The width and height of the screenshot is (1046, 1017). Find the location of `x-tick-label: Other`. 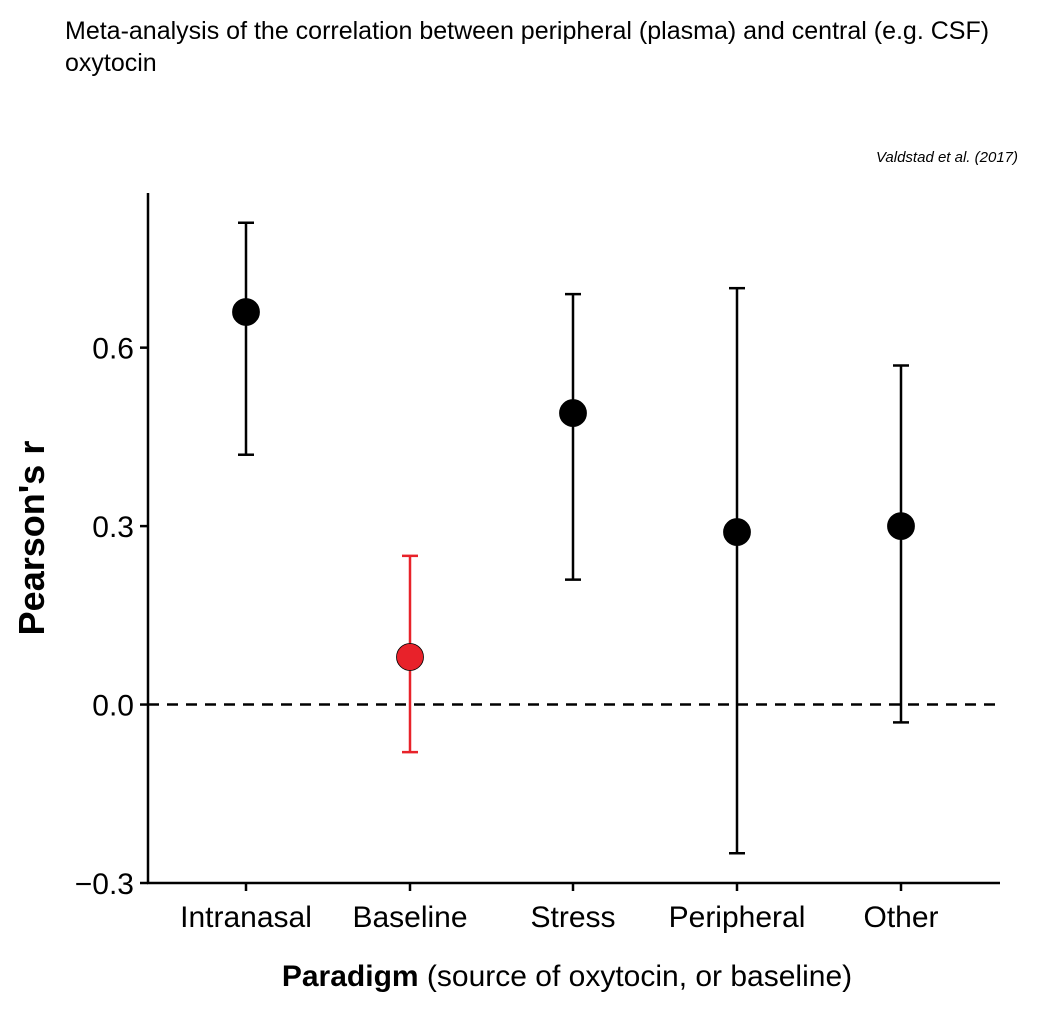

x-tick-label: Other is located at coordinates (900, 917).